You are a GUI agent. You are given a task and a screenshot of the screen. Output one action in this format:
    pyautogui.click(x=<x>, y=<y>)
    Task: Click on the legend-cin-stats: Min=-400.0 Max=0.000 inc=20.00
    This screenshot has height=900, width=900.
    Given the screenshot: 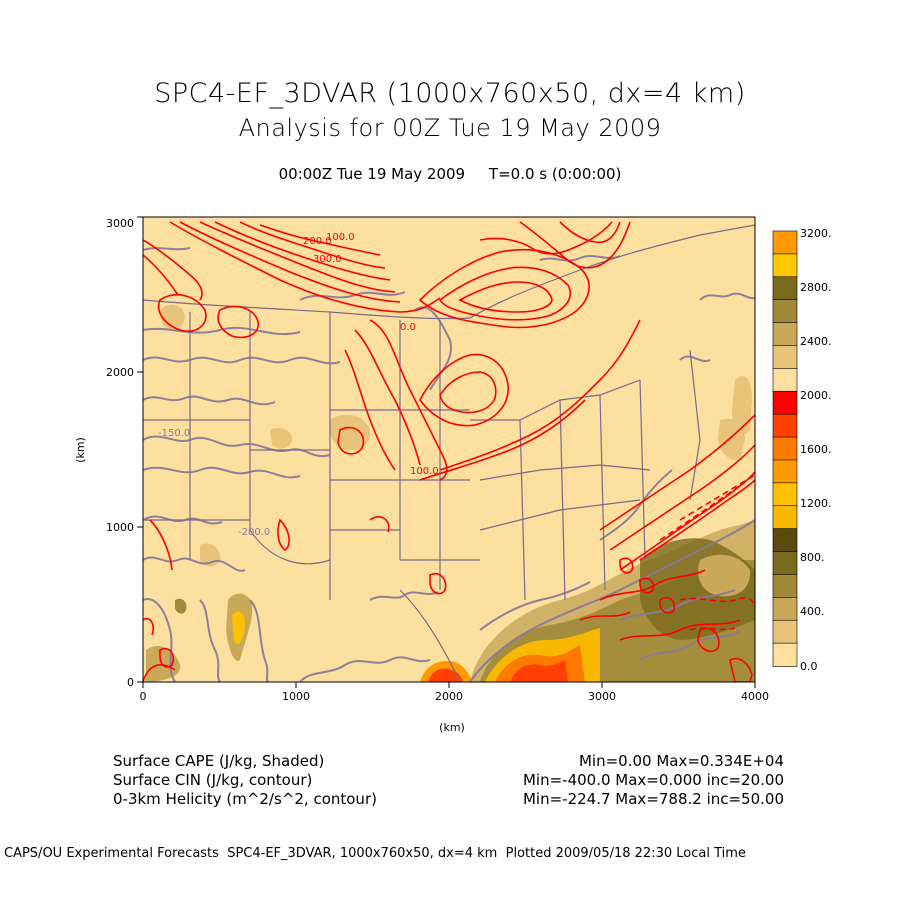 What is the action you would take?
    pyautogui.click(x=653, y=780)
    